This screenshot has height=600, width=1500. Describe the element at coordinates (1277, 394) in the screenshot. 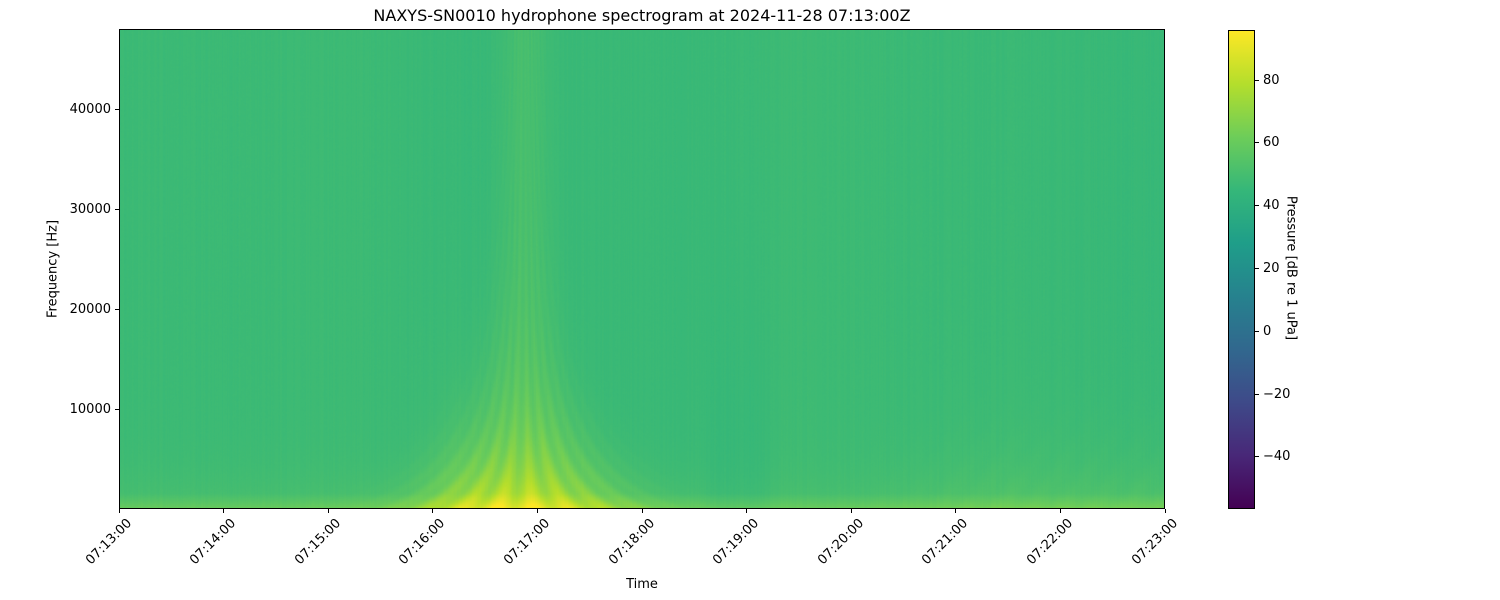

I see `colorbar-tick-label: −20` at that location.